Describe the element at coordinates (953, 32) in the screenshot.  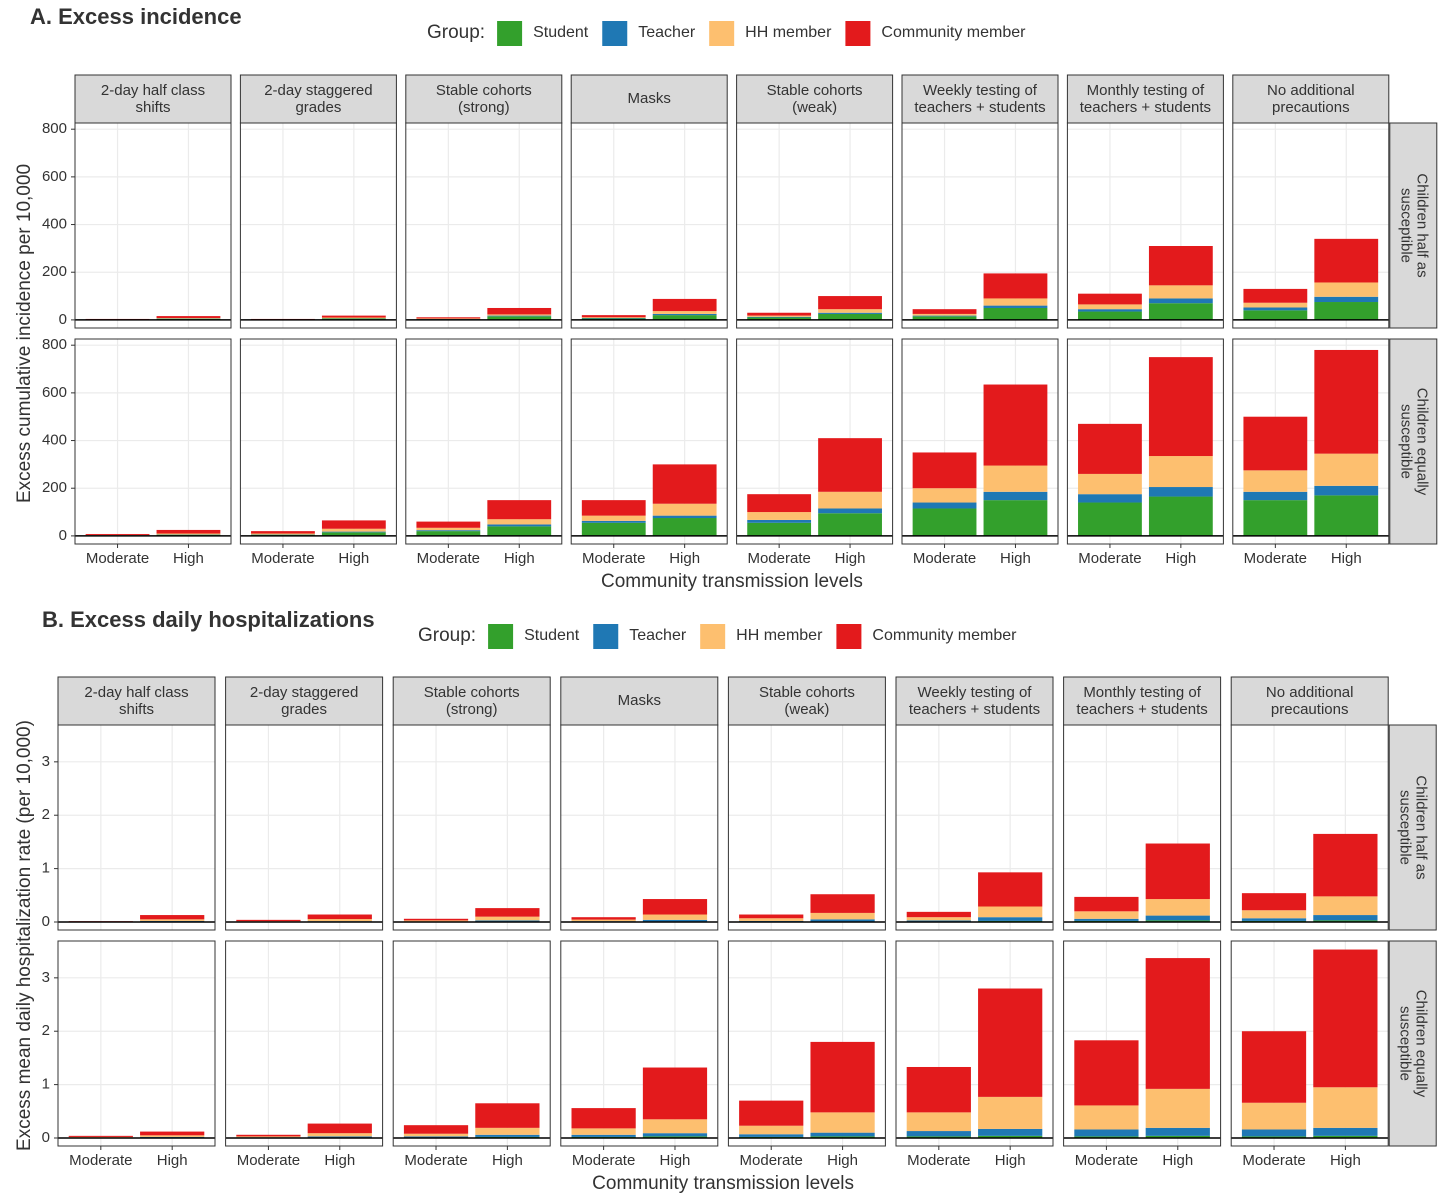
I see `legend-label: Community member` at that location.